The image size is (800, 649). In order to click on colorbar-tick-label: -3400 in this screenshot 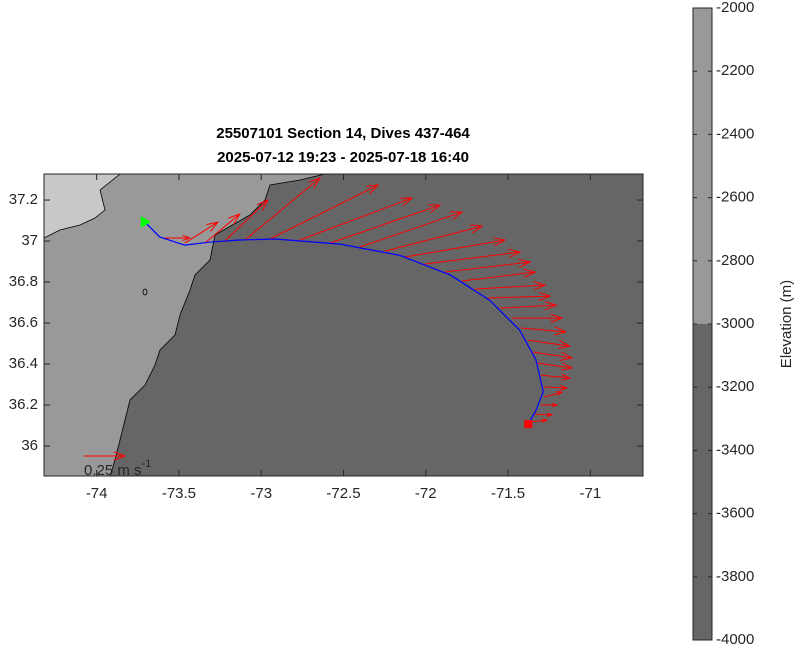, I will do `click(735, 449)`.